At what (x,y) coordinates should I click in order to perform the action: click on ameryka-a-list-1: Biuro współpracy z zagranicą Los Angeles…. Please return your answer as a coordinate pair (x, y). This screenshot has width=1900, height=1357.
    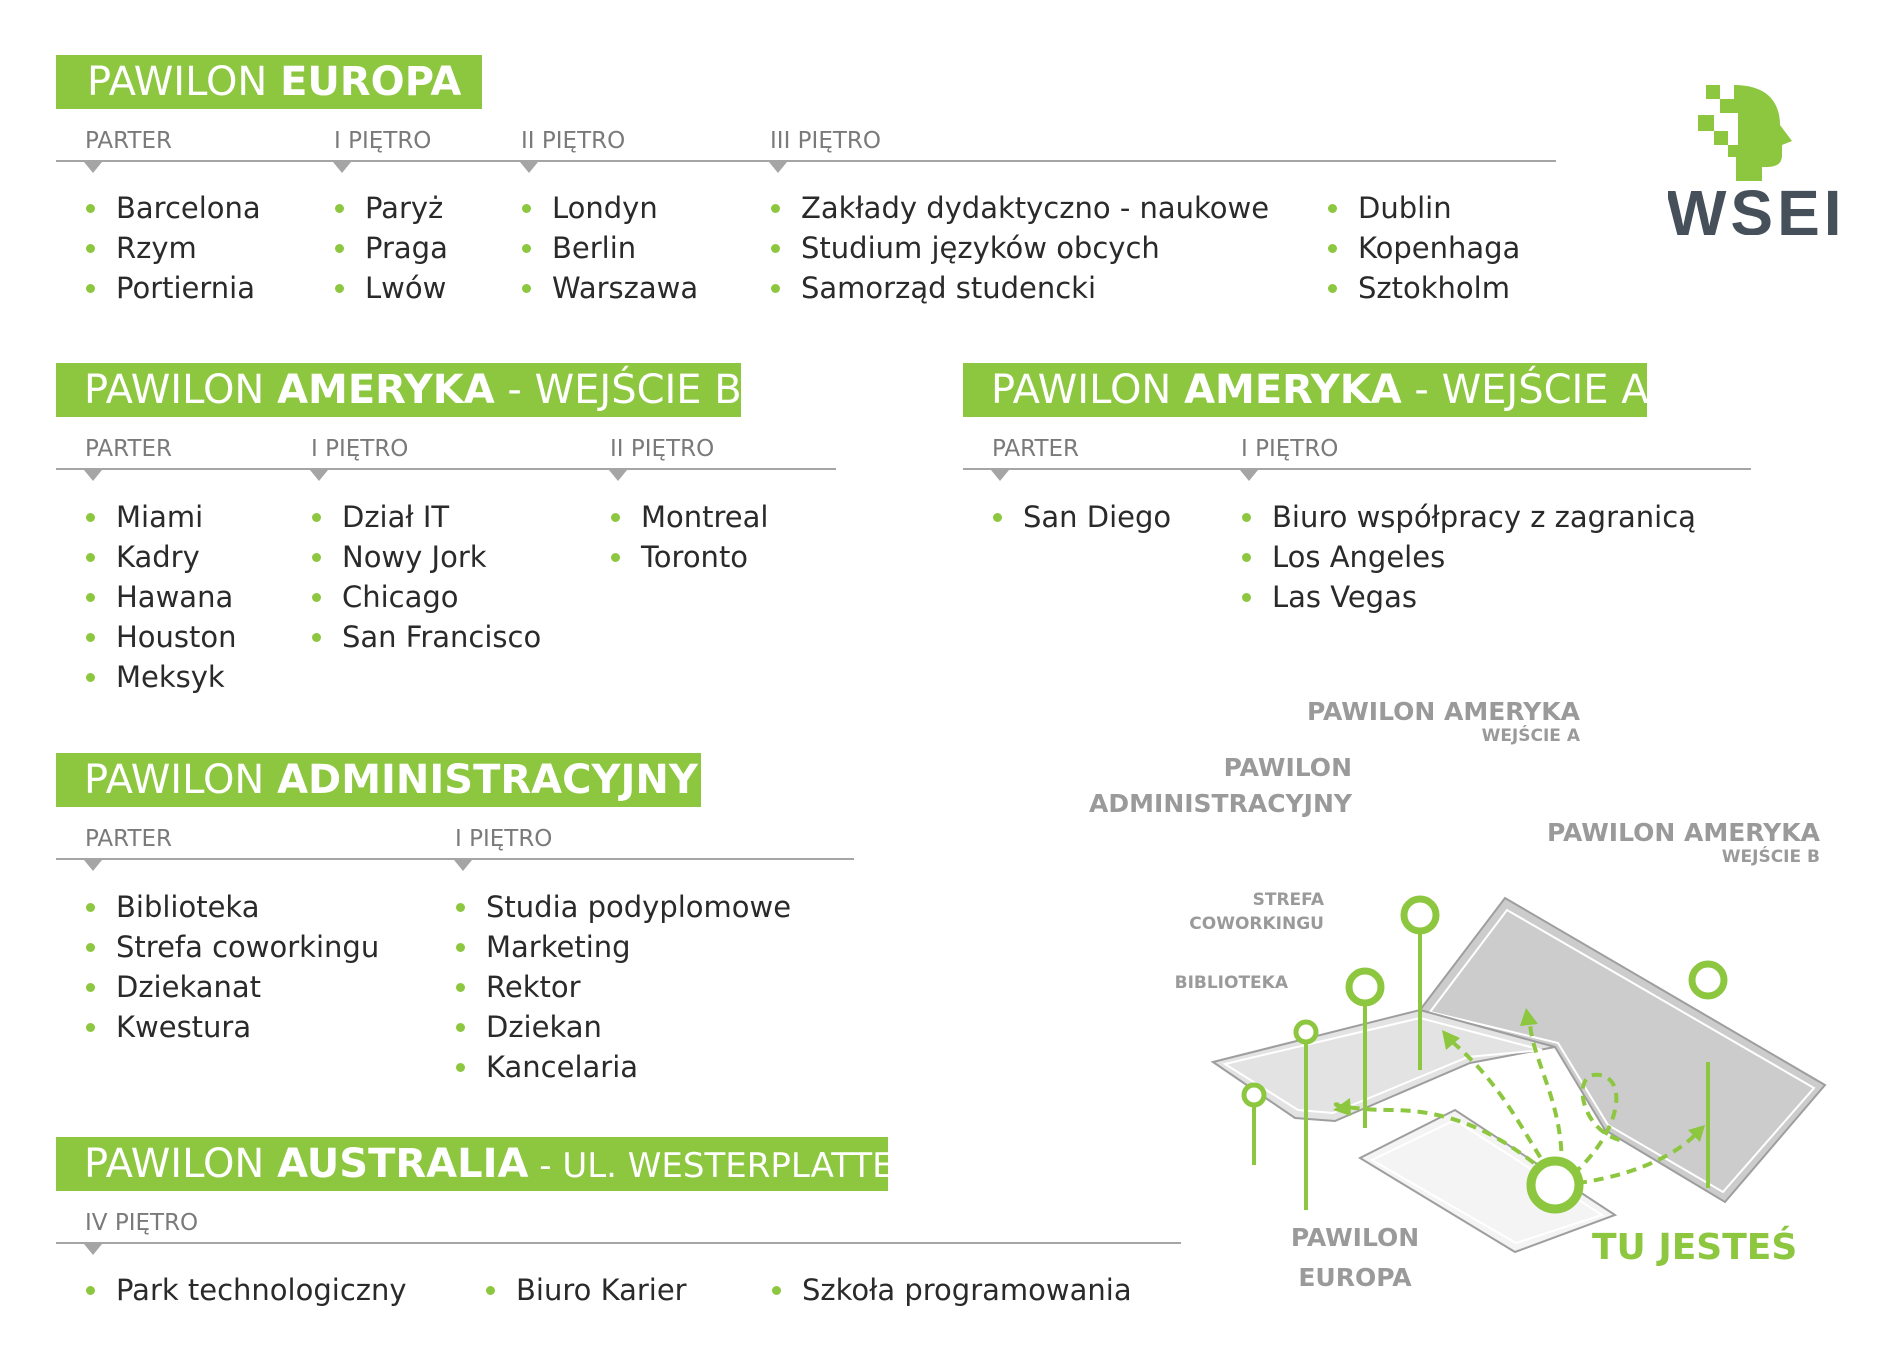
    Looking at the image, I should click on (1469, 557).